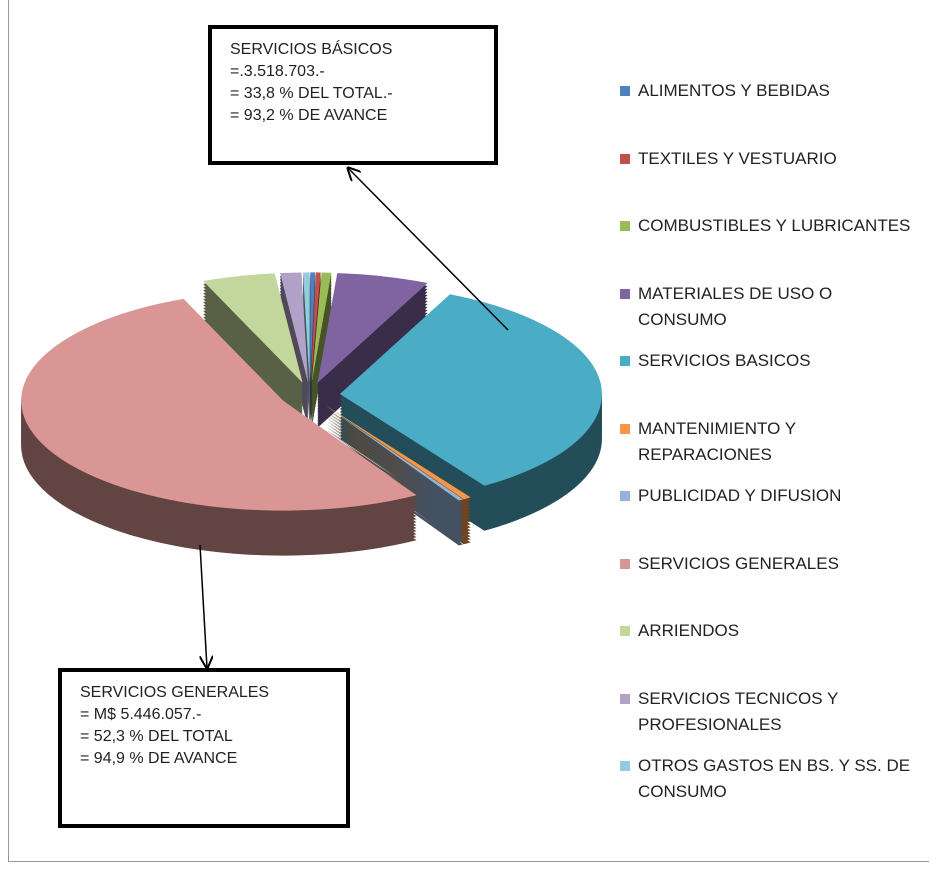  I want to click on legend-item: SERVICIOS TECNICOS Y PROFESIONALES, so click(770, 712).